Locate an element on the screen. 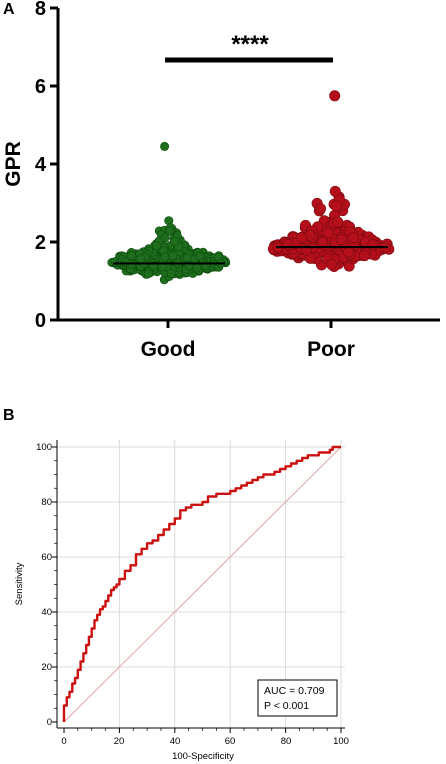  y-tick-labels-a: 0 2 4 6 8 is located at coordinates (41, 166).